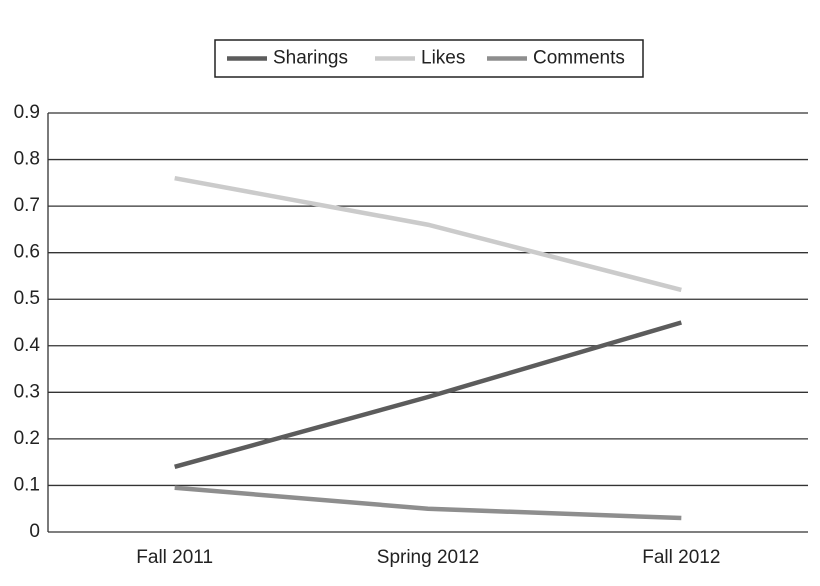 This screenshot has width=820, height=586. Describe the element at coordinates (27, 391) in the screenshot. I see `y-tick-label: 0.3` at that location.